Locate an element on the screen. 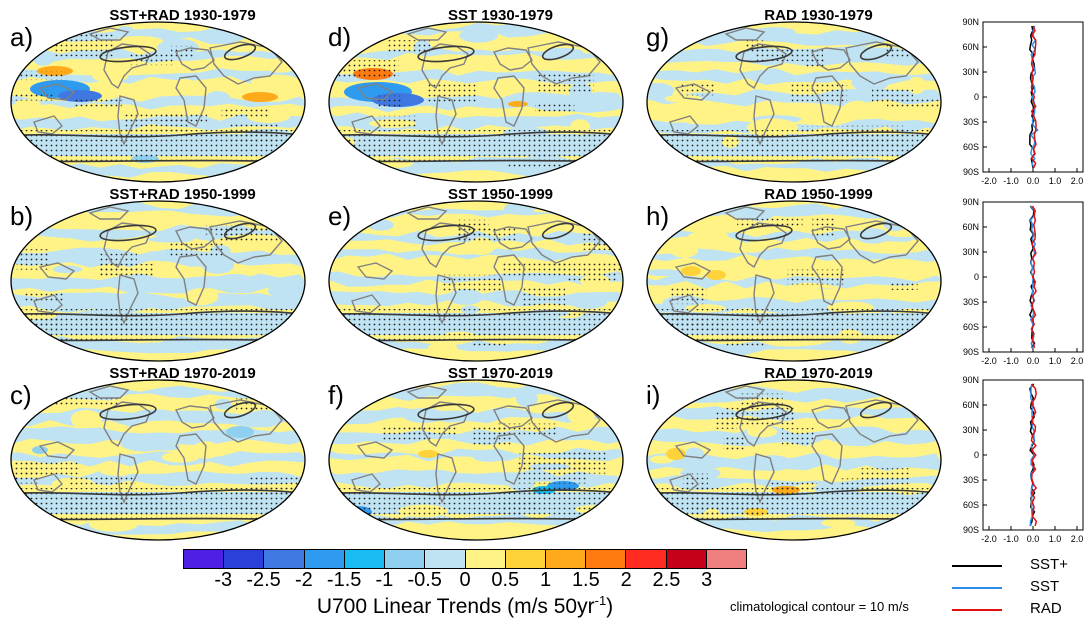 This screenshot has height=627, width=1092. y-tick-label: 0 is located at coordinates (976, 97).